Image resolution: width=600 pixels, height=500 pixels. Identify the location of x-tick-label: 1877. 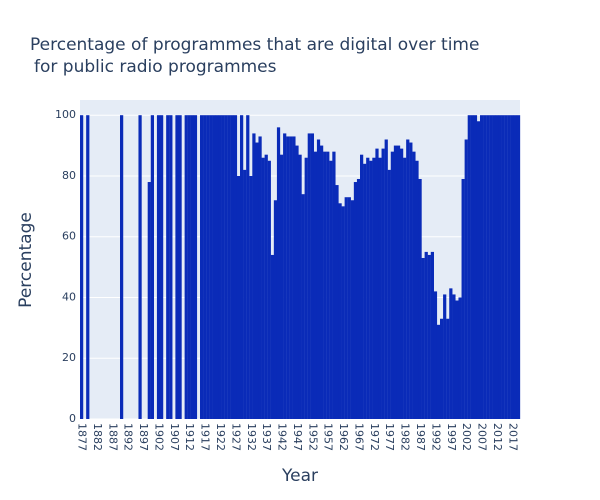
(82, 437).